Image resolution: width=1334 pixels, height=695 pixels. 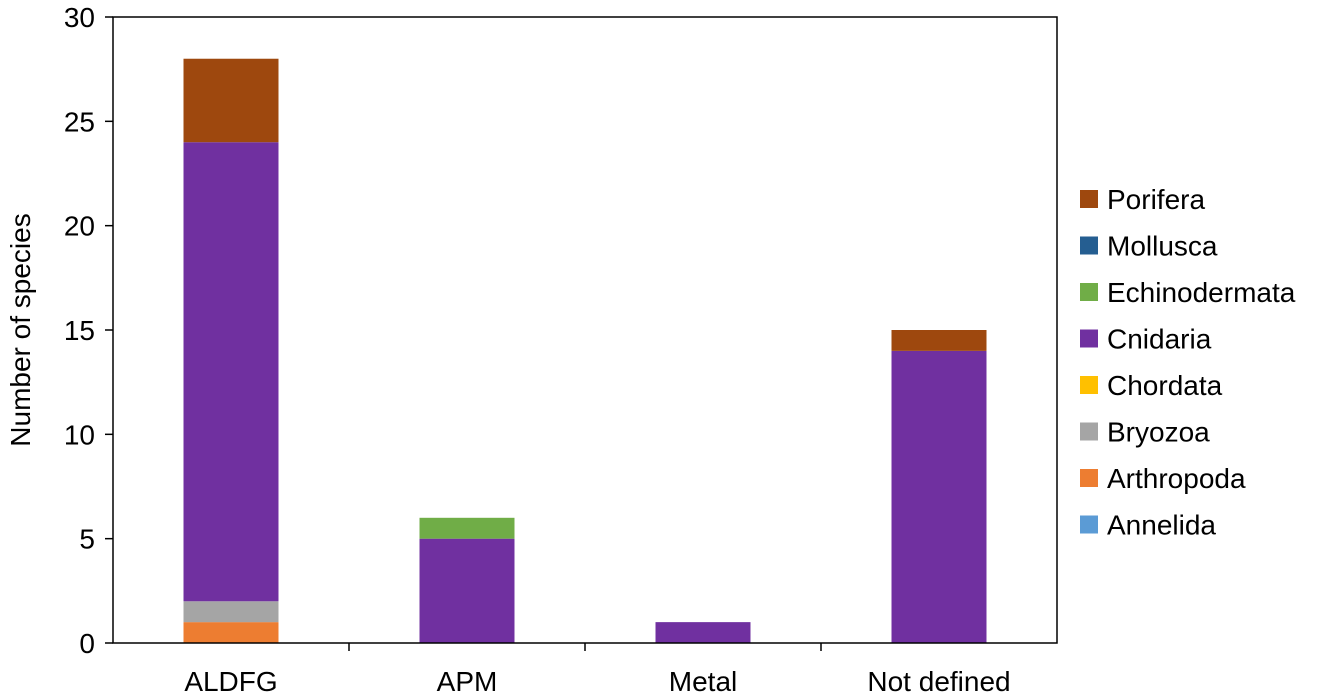 I want to click on x-tick-label-metal: Metal, so click(x=703, y=680).